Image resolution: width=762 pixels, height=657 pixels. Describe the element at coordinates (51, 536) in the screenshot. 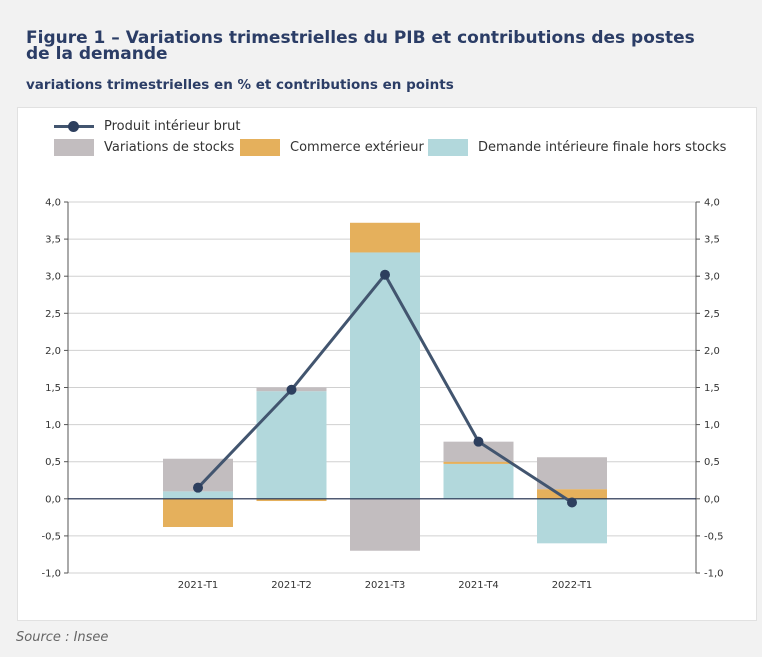

I see `y-tick-label-left: -0,5` at that location.